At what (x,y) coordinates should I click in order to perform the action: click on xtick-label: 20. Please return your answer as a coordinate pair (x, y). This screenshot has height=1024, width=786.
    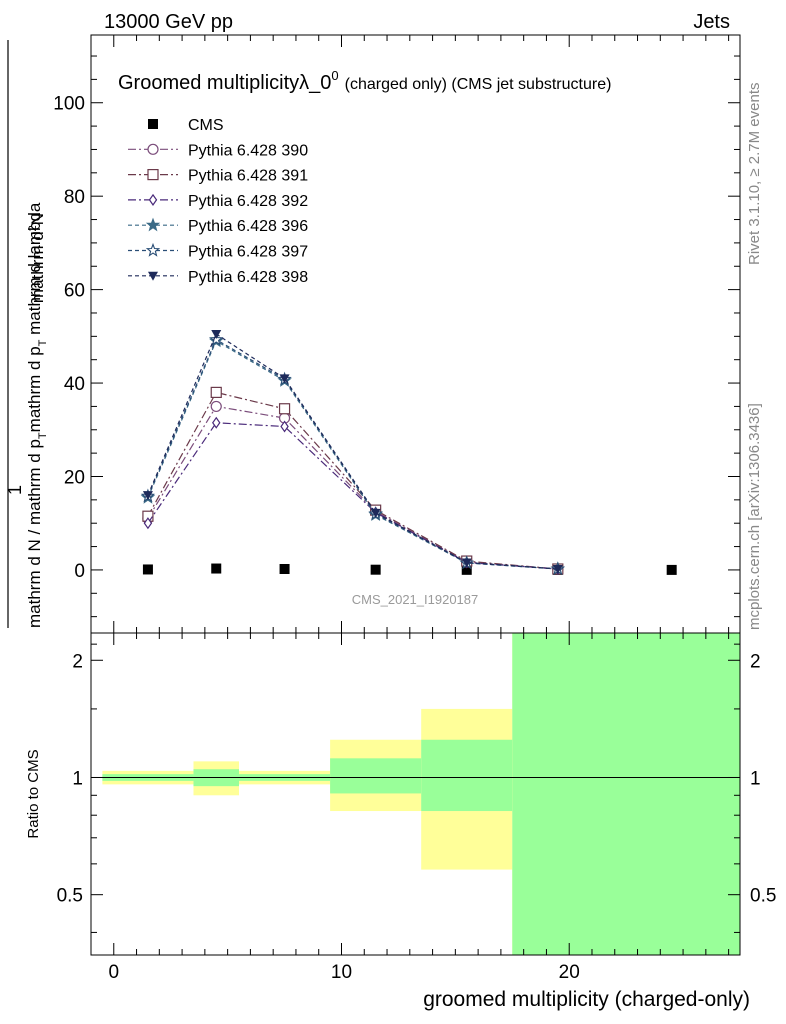
    Looking at the image, I should click on (569, 972).